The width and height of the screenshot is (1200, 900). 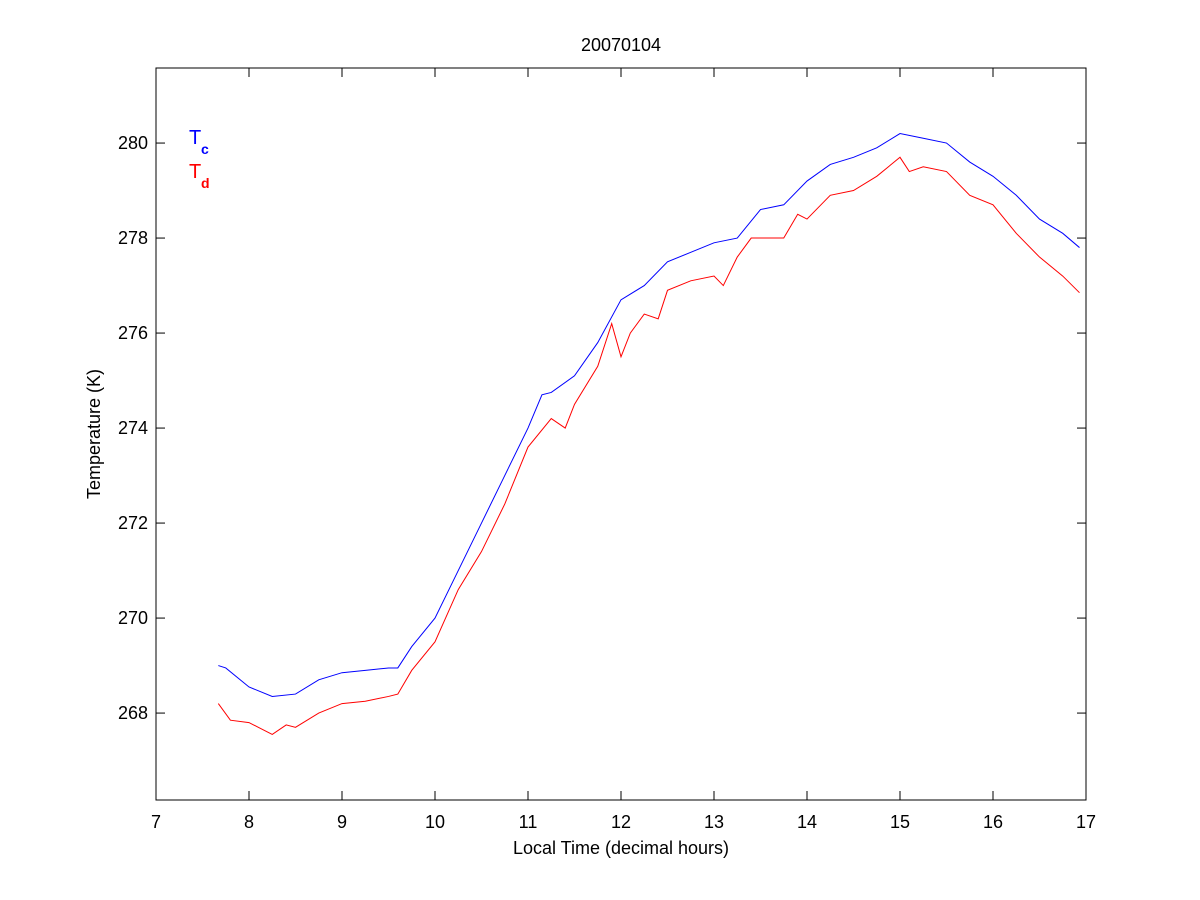 I want to click on y-tick-label: 274, so click(x=133, y=428).